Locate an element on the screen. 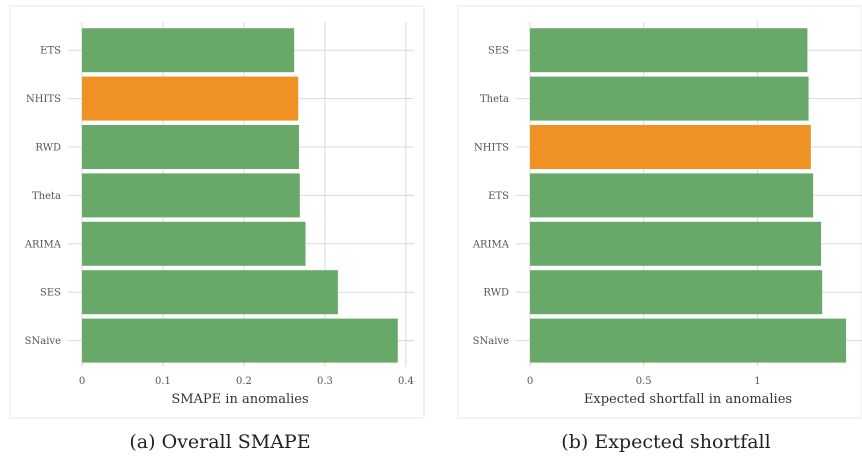 The image size is (862, 462). category-labels: SES Theta NHITS ETS ARIMA RWD SNaive is located at coordinates (491, 196).